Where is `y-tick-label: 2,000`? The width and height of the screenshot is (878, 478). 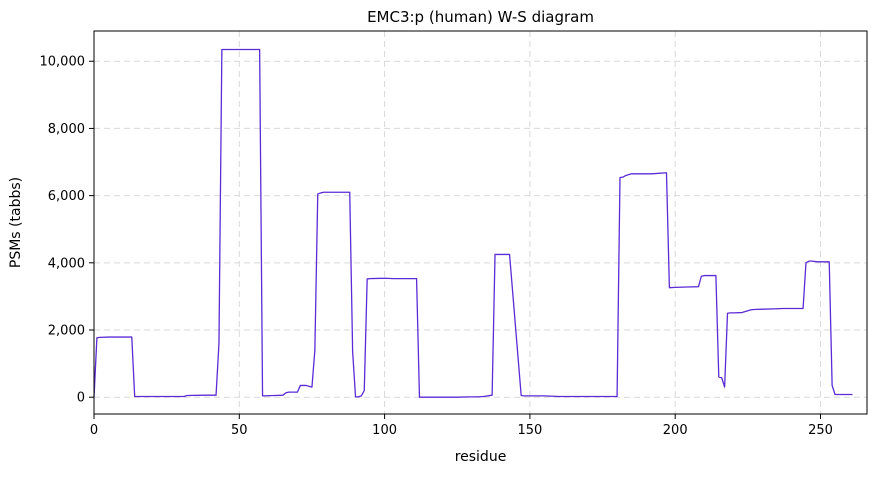 y-tick-label: 2,000 is located at coordinates (66, 331).